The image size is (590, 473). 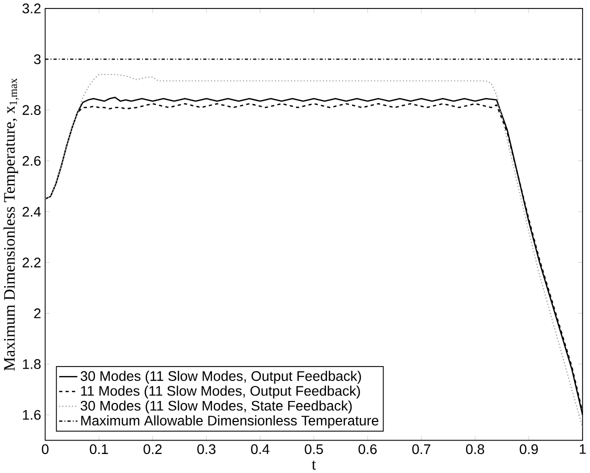 What do you see at coordinates (220, 392) in the screenshot?
I see `legend-label: 11 Modes (11 Slow Modes, Output Feedback)` at bounding box center [220, 392].